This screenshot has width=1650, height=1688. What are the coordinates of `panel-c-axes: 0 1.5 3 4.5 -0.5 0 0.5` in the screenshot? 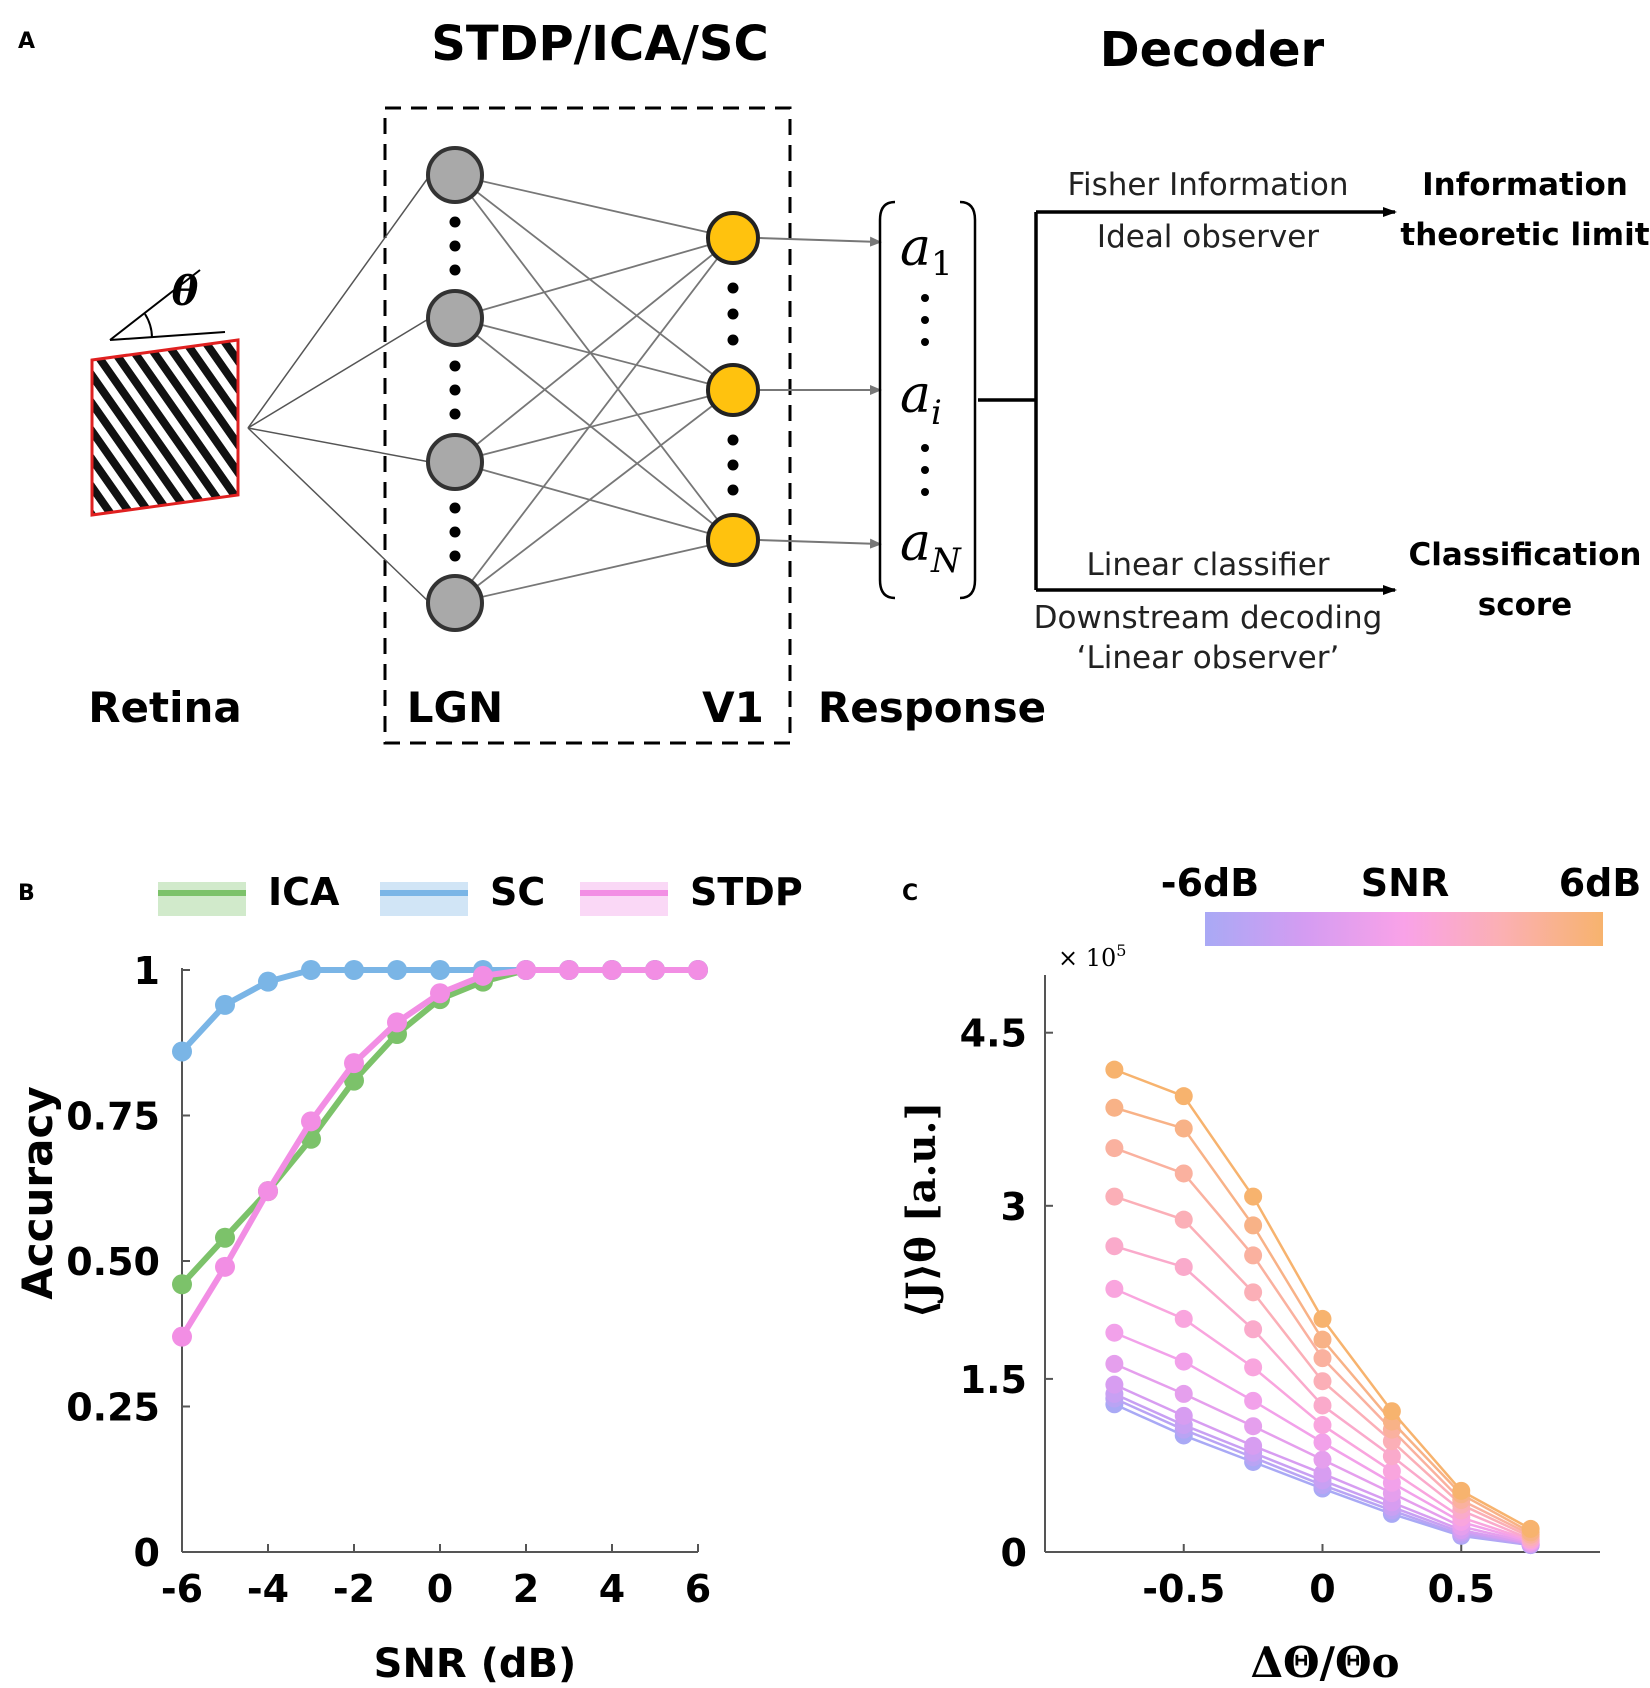 It's located at (1280, 1293).